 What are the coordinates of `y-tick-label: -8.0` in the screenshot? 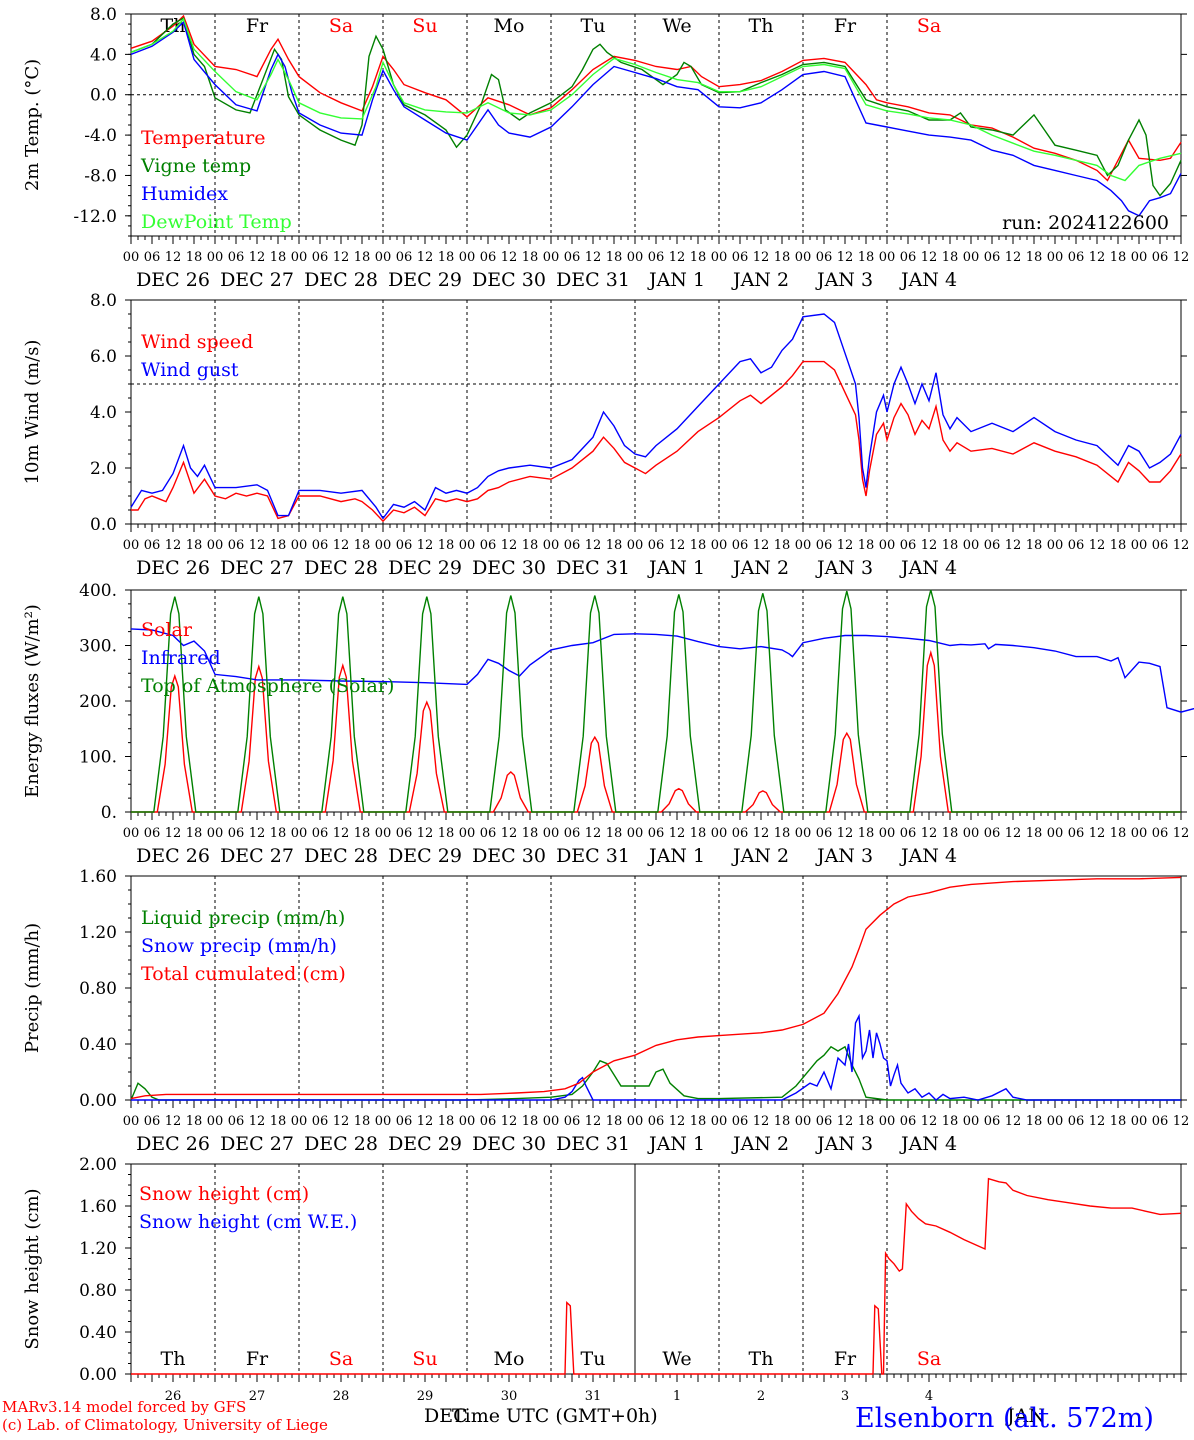 It's located at (100, 176).